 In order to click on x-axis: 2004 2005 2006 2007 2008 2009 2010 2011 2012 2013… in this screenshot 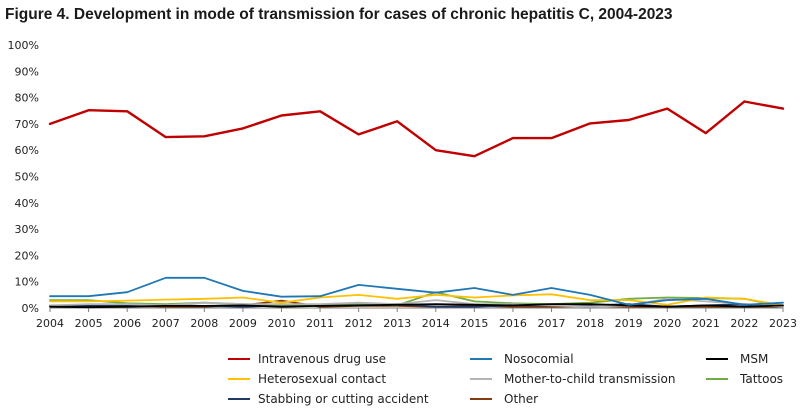, I will do `click(416, 319)`.